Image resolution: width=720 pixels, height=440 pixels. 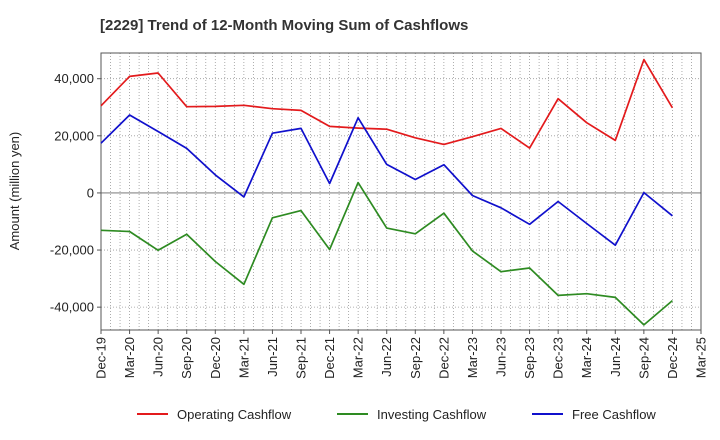 I want to click on y-tick-label: 40,000, so click(x=74, y=78).